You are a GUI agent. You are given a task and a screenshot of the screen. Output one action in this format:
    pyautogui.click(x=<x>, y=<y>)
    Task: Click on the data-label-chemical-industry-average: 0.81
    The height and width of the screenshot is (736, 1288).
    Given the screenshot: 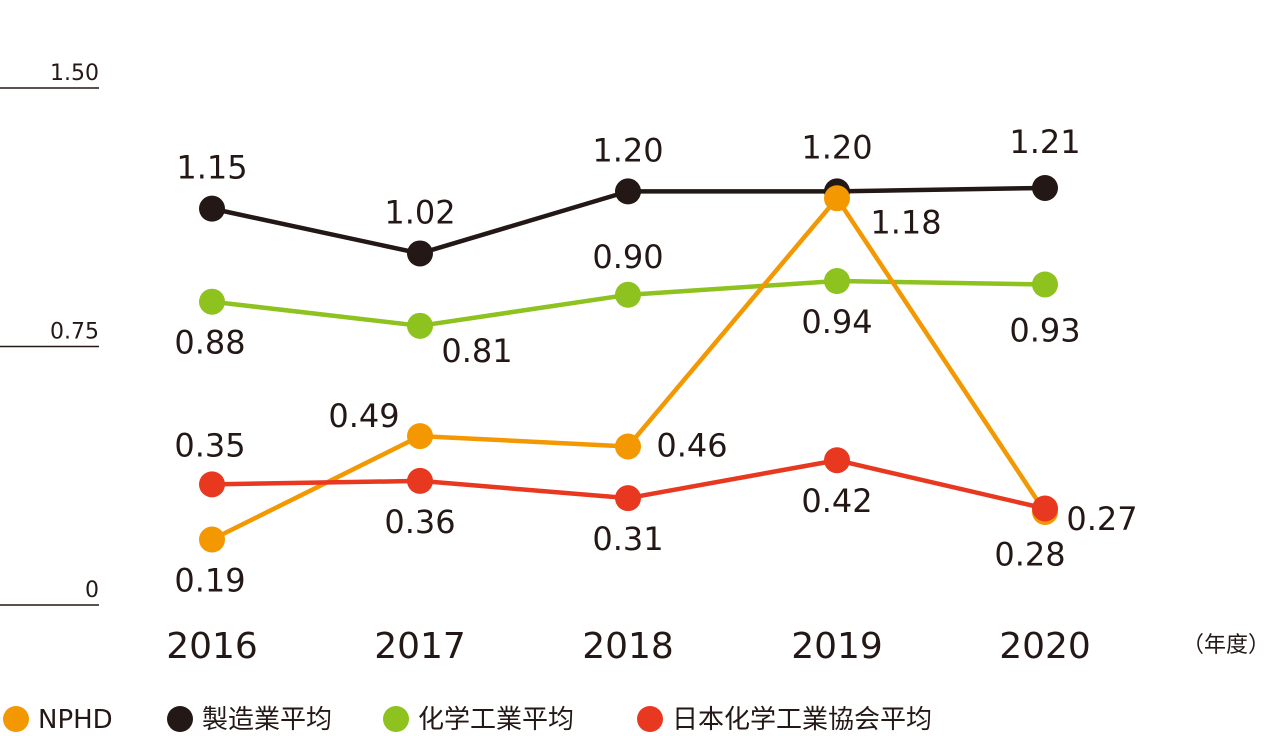 What is the action you would take?
    pyautogui.click(x=476, y=351)
    